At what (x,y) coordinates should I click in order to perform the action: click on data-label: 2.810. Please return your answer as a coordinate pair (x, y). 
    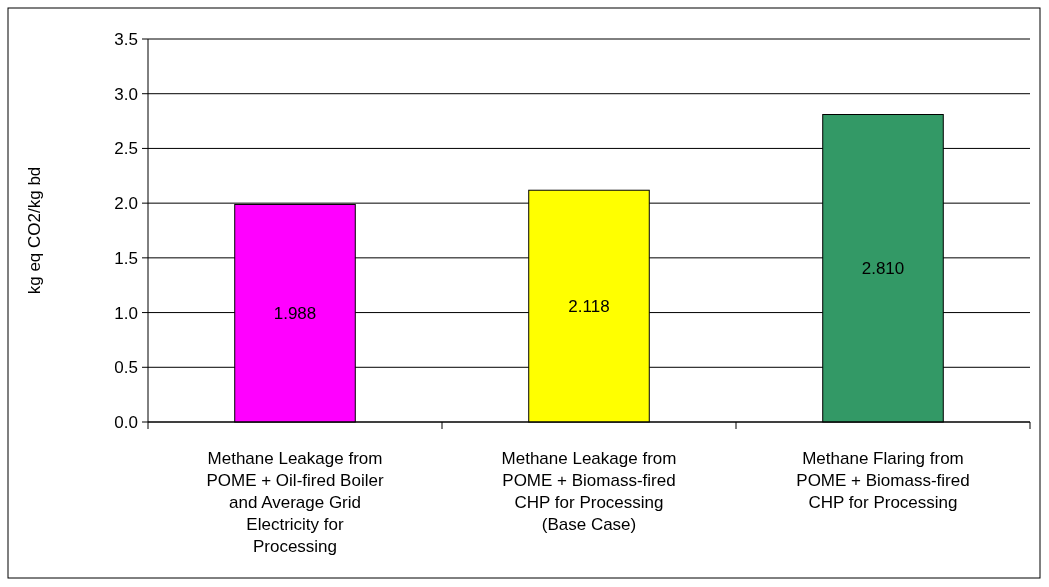
    Looking at the image, I should click on (883, 269).